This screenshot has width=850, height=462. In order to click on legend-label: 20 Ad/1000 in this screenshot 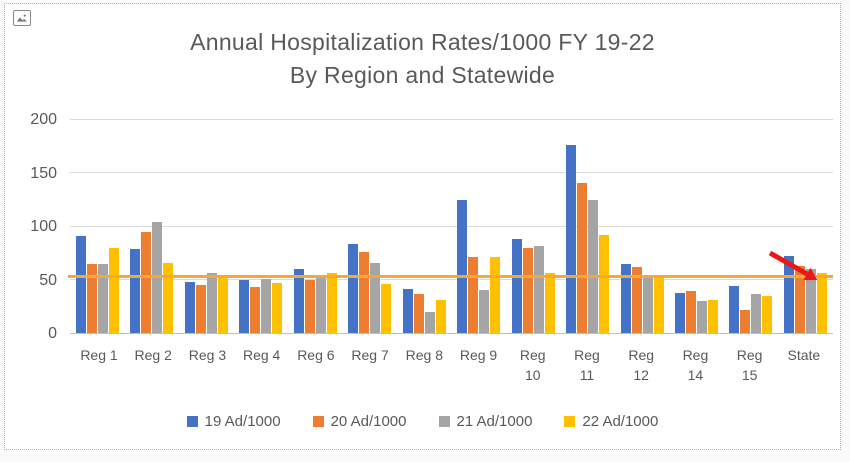, I will do `click(368, 421)`.